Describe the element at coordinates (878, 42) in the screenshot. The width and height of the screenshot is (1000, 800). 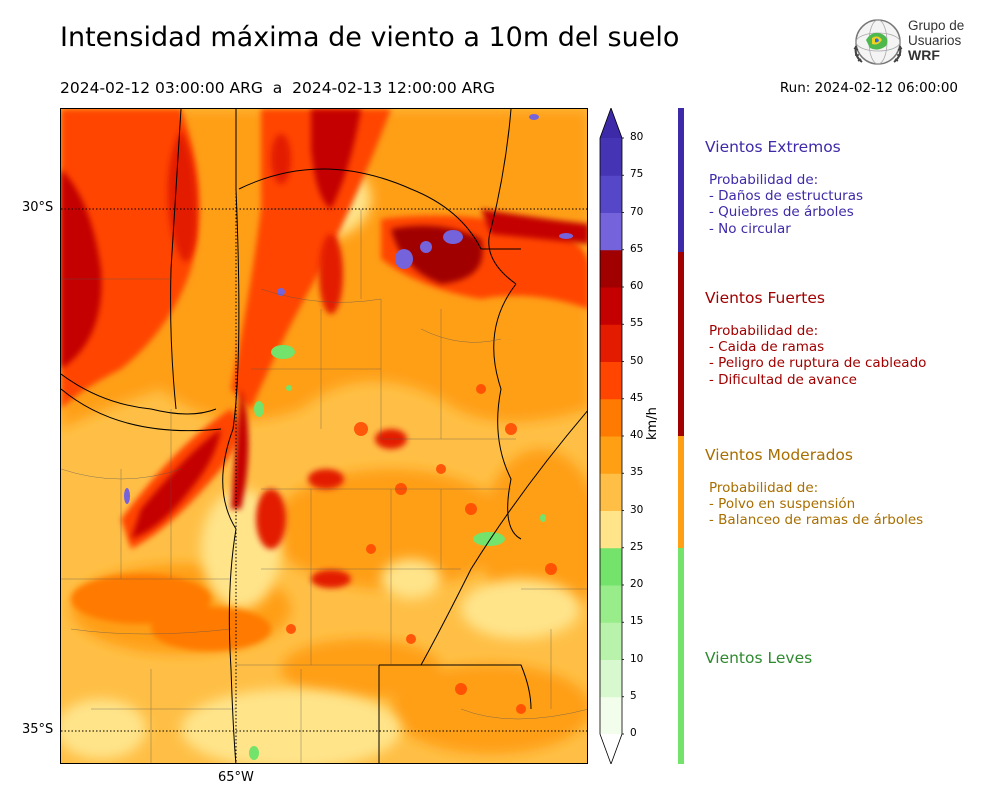
I see `globe-logo-icon` at that location.